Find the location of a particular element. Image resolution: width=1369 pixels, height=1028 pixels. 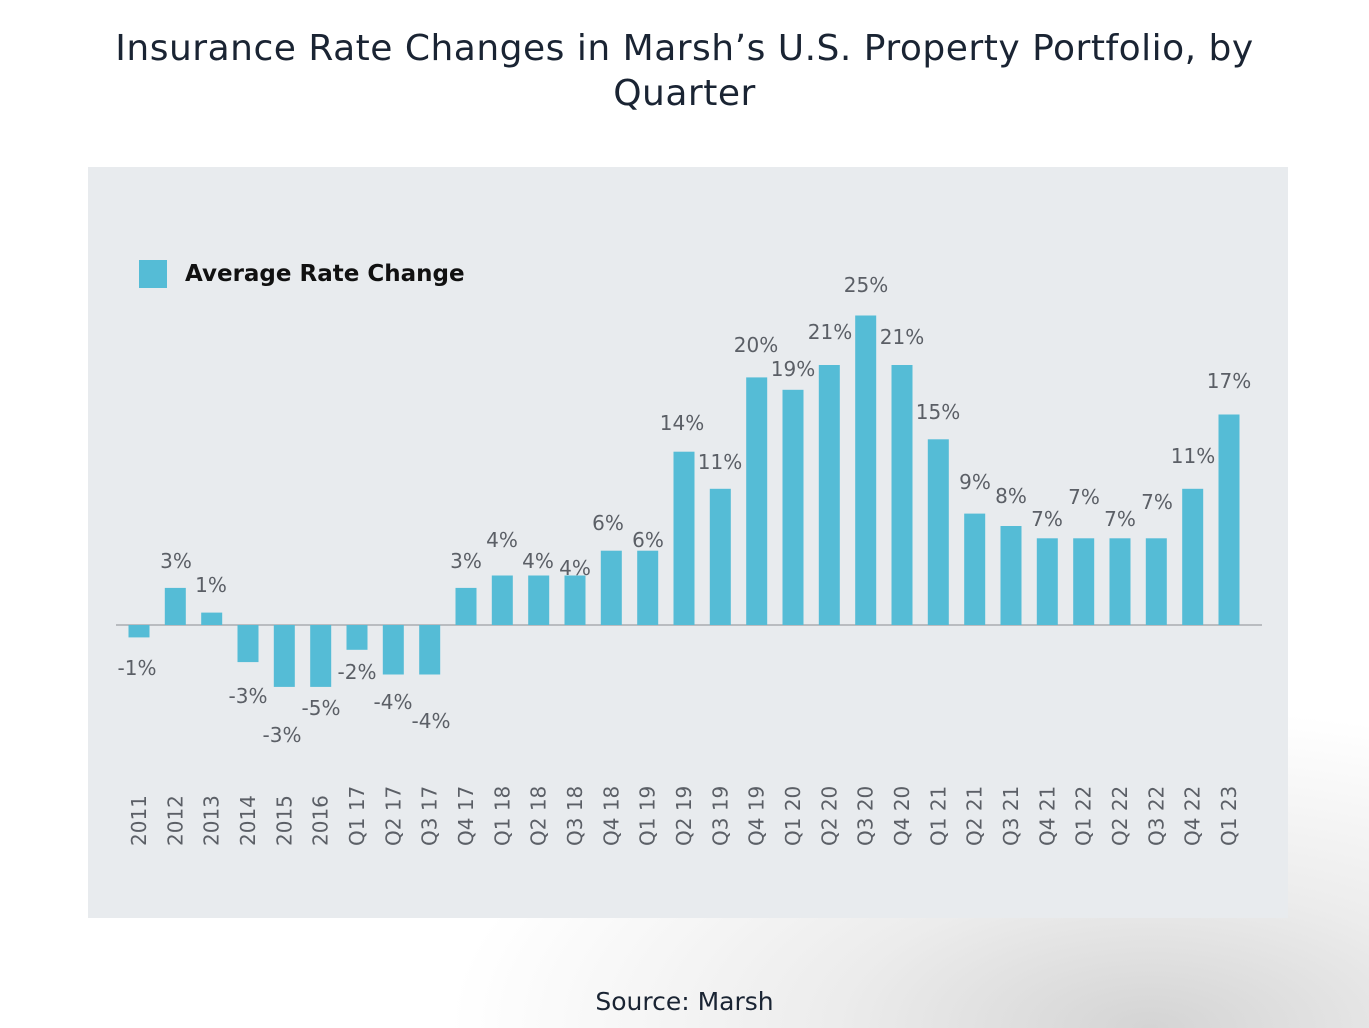

x-tick-label: Q2 20 is located at coordinates (829, 816).